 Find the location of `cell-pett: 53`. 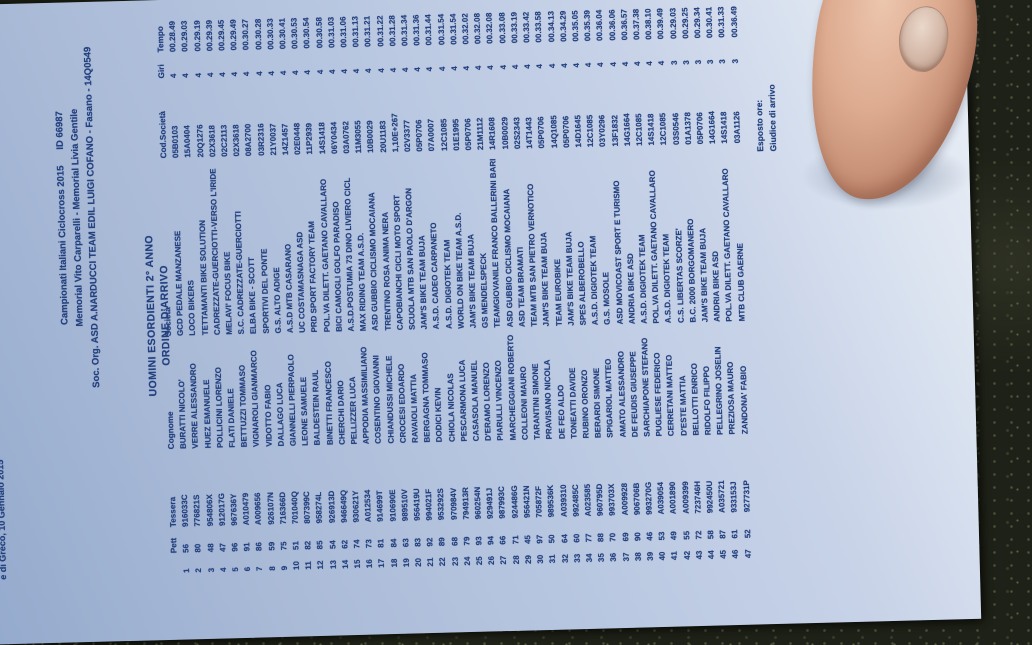

cell-pett: 53 is located at coordinates (662, 536).